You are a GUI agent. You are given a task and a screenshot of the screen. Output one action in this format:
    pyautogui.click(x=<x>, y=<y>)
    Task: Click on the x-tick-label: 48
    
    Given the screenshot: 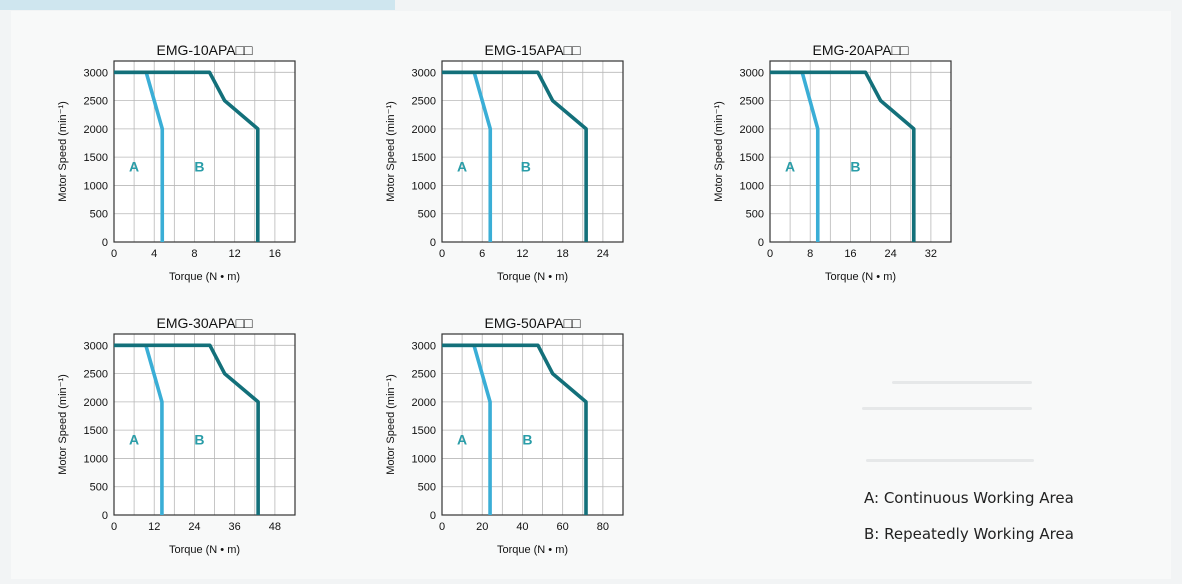 What is the action you would take?
    pyautogui.click(x=275, y=527)
    